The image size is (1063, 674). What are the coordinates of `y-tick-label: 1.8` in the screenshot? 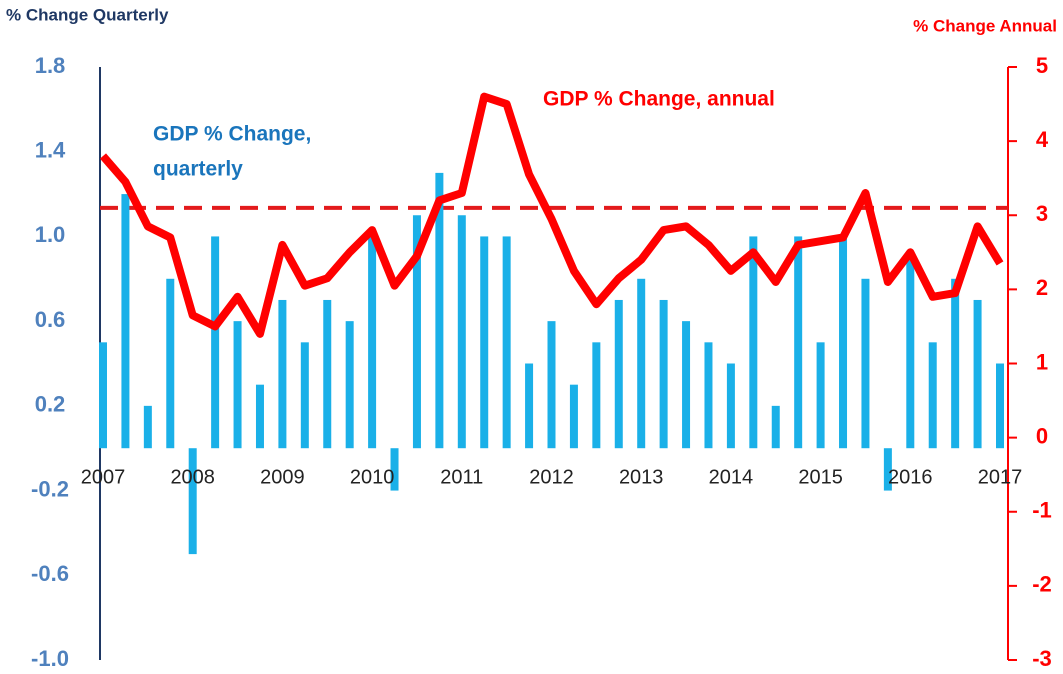 It's located at (50, 65).